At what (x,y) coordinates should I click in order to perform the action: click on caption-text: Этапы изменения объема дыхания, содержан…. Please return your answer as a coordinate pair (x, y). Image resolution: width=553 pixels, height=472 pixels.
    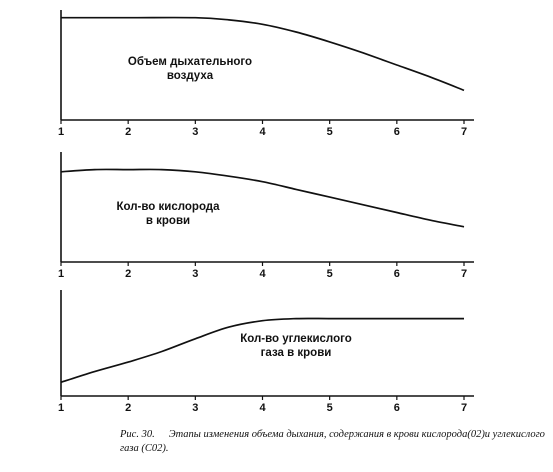
    Looking at the image, I should click on (332, 441).